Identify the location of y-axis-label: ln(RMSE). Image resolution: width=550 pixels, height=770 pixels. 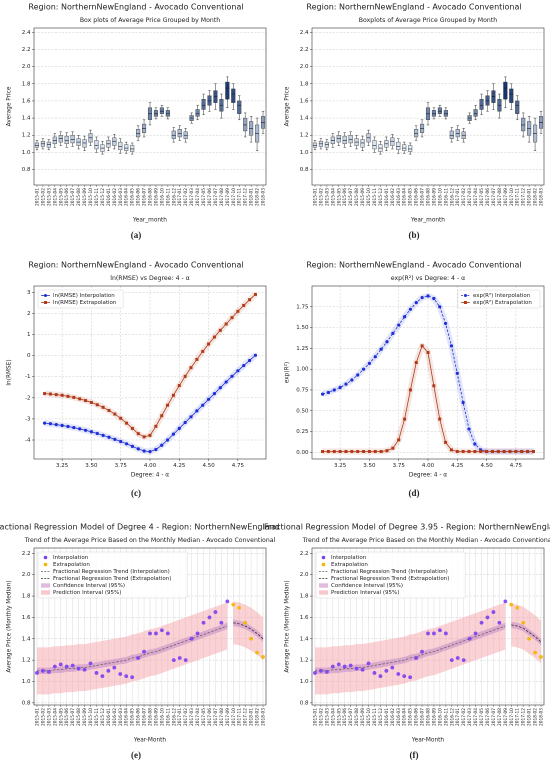
(10, 372).